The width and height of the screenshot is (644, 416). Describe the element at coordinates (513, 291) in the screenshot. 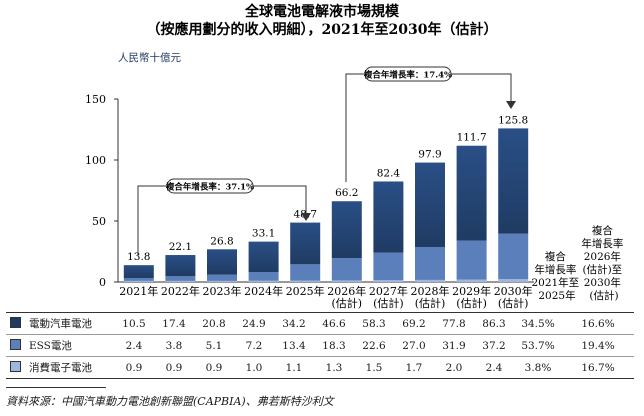

I see `x-category-label: 2030年` at that location.